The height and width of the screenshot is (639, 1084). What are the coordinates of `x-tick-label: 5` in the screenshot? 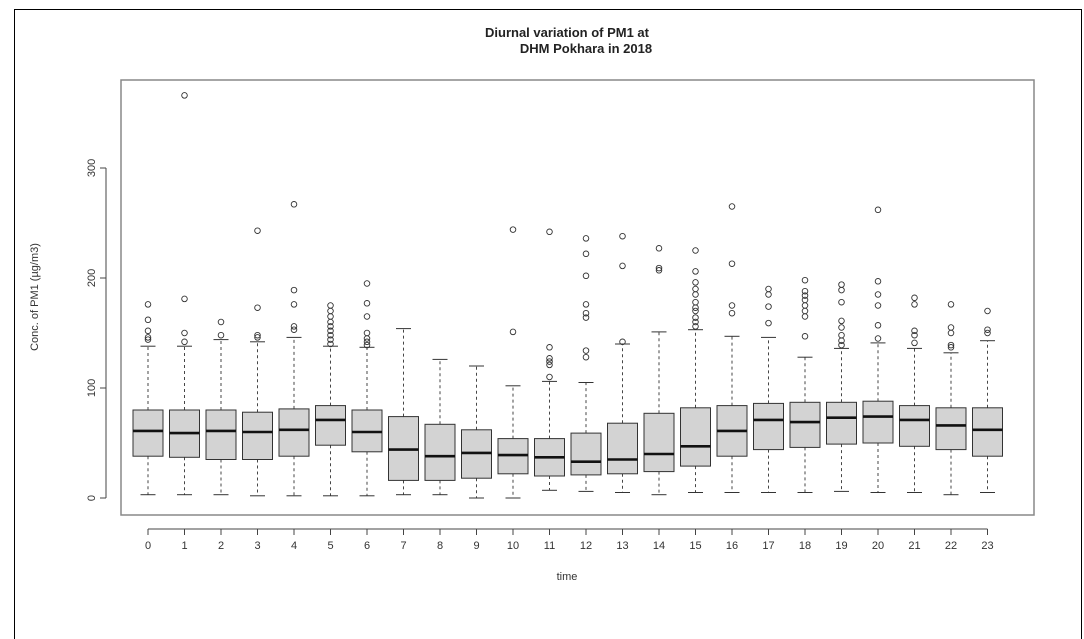 It's located at (330, 546).